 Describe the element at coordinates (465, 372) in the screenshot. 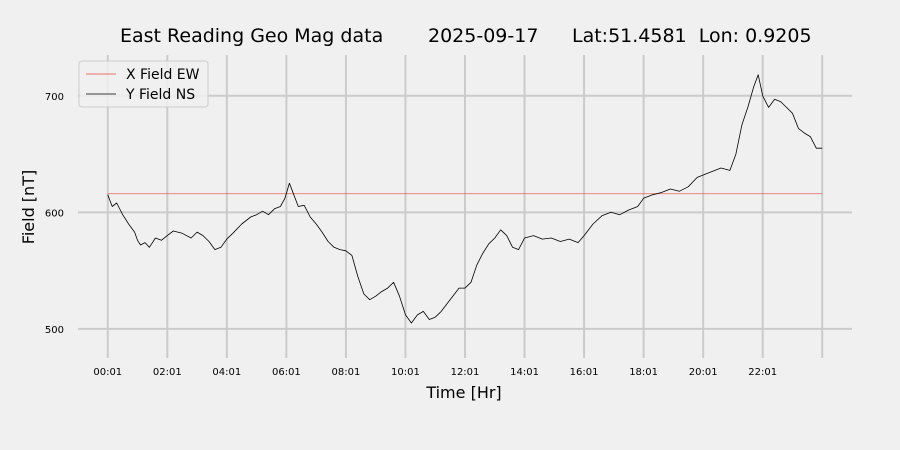

I see `x-tick-label: 12:01` at that location.